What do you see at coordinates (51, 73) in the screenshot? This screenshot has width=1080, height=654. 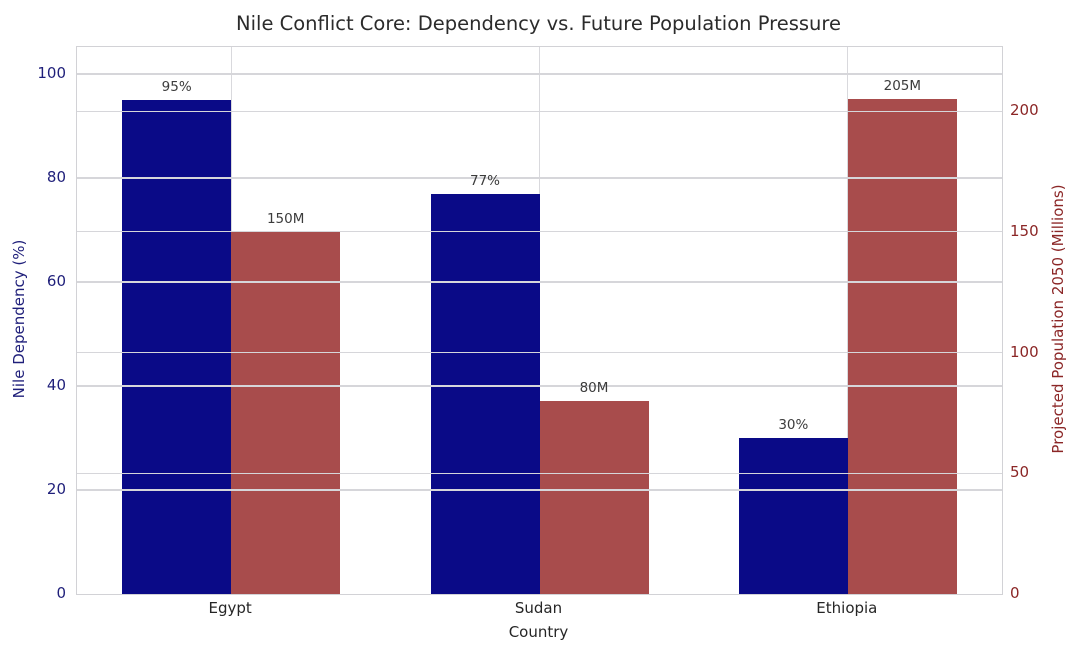 I see `left-axis-tick: 100` at bounding box center [51, 73].